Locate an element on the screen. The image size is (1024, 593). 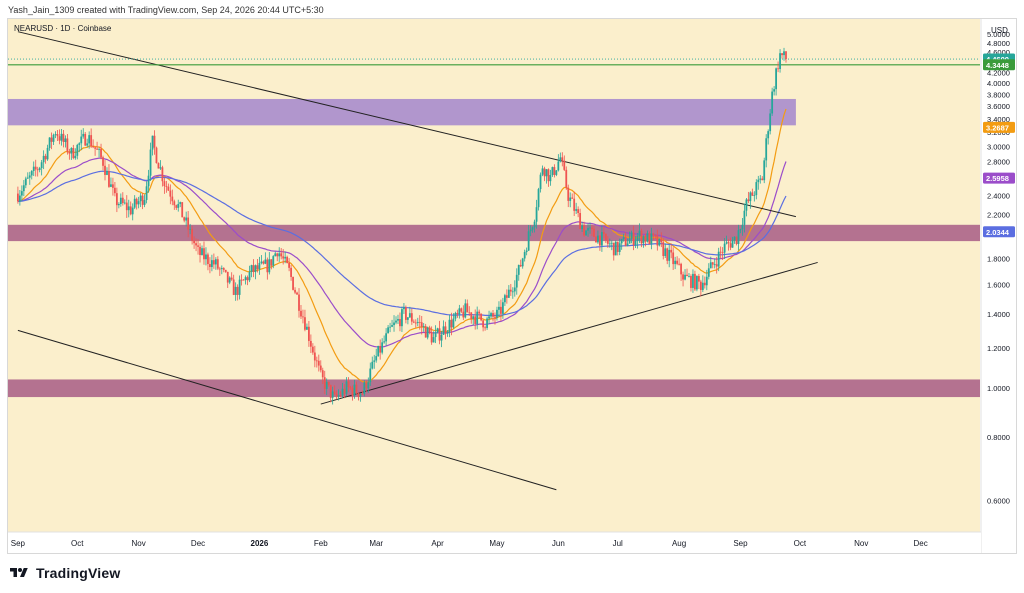
x-tick-label: Jul is located at coordinates (618, 543).